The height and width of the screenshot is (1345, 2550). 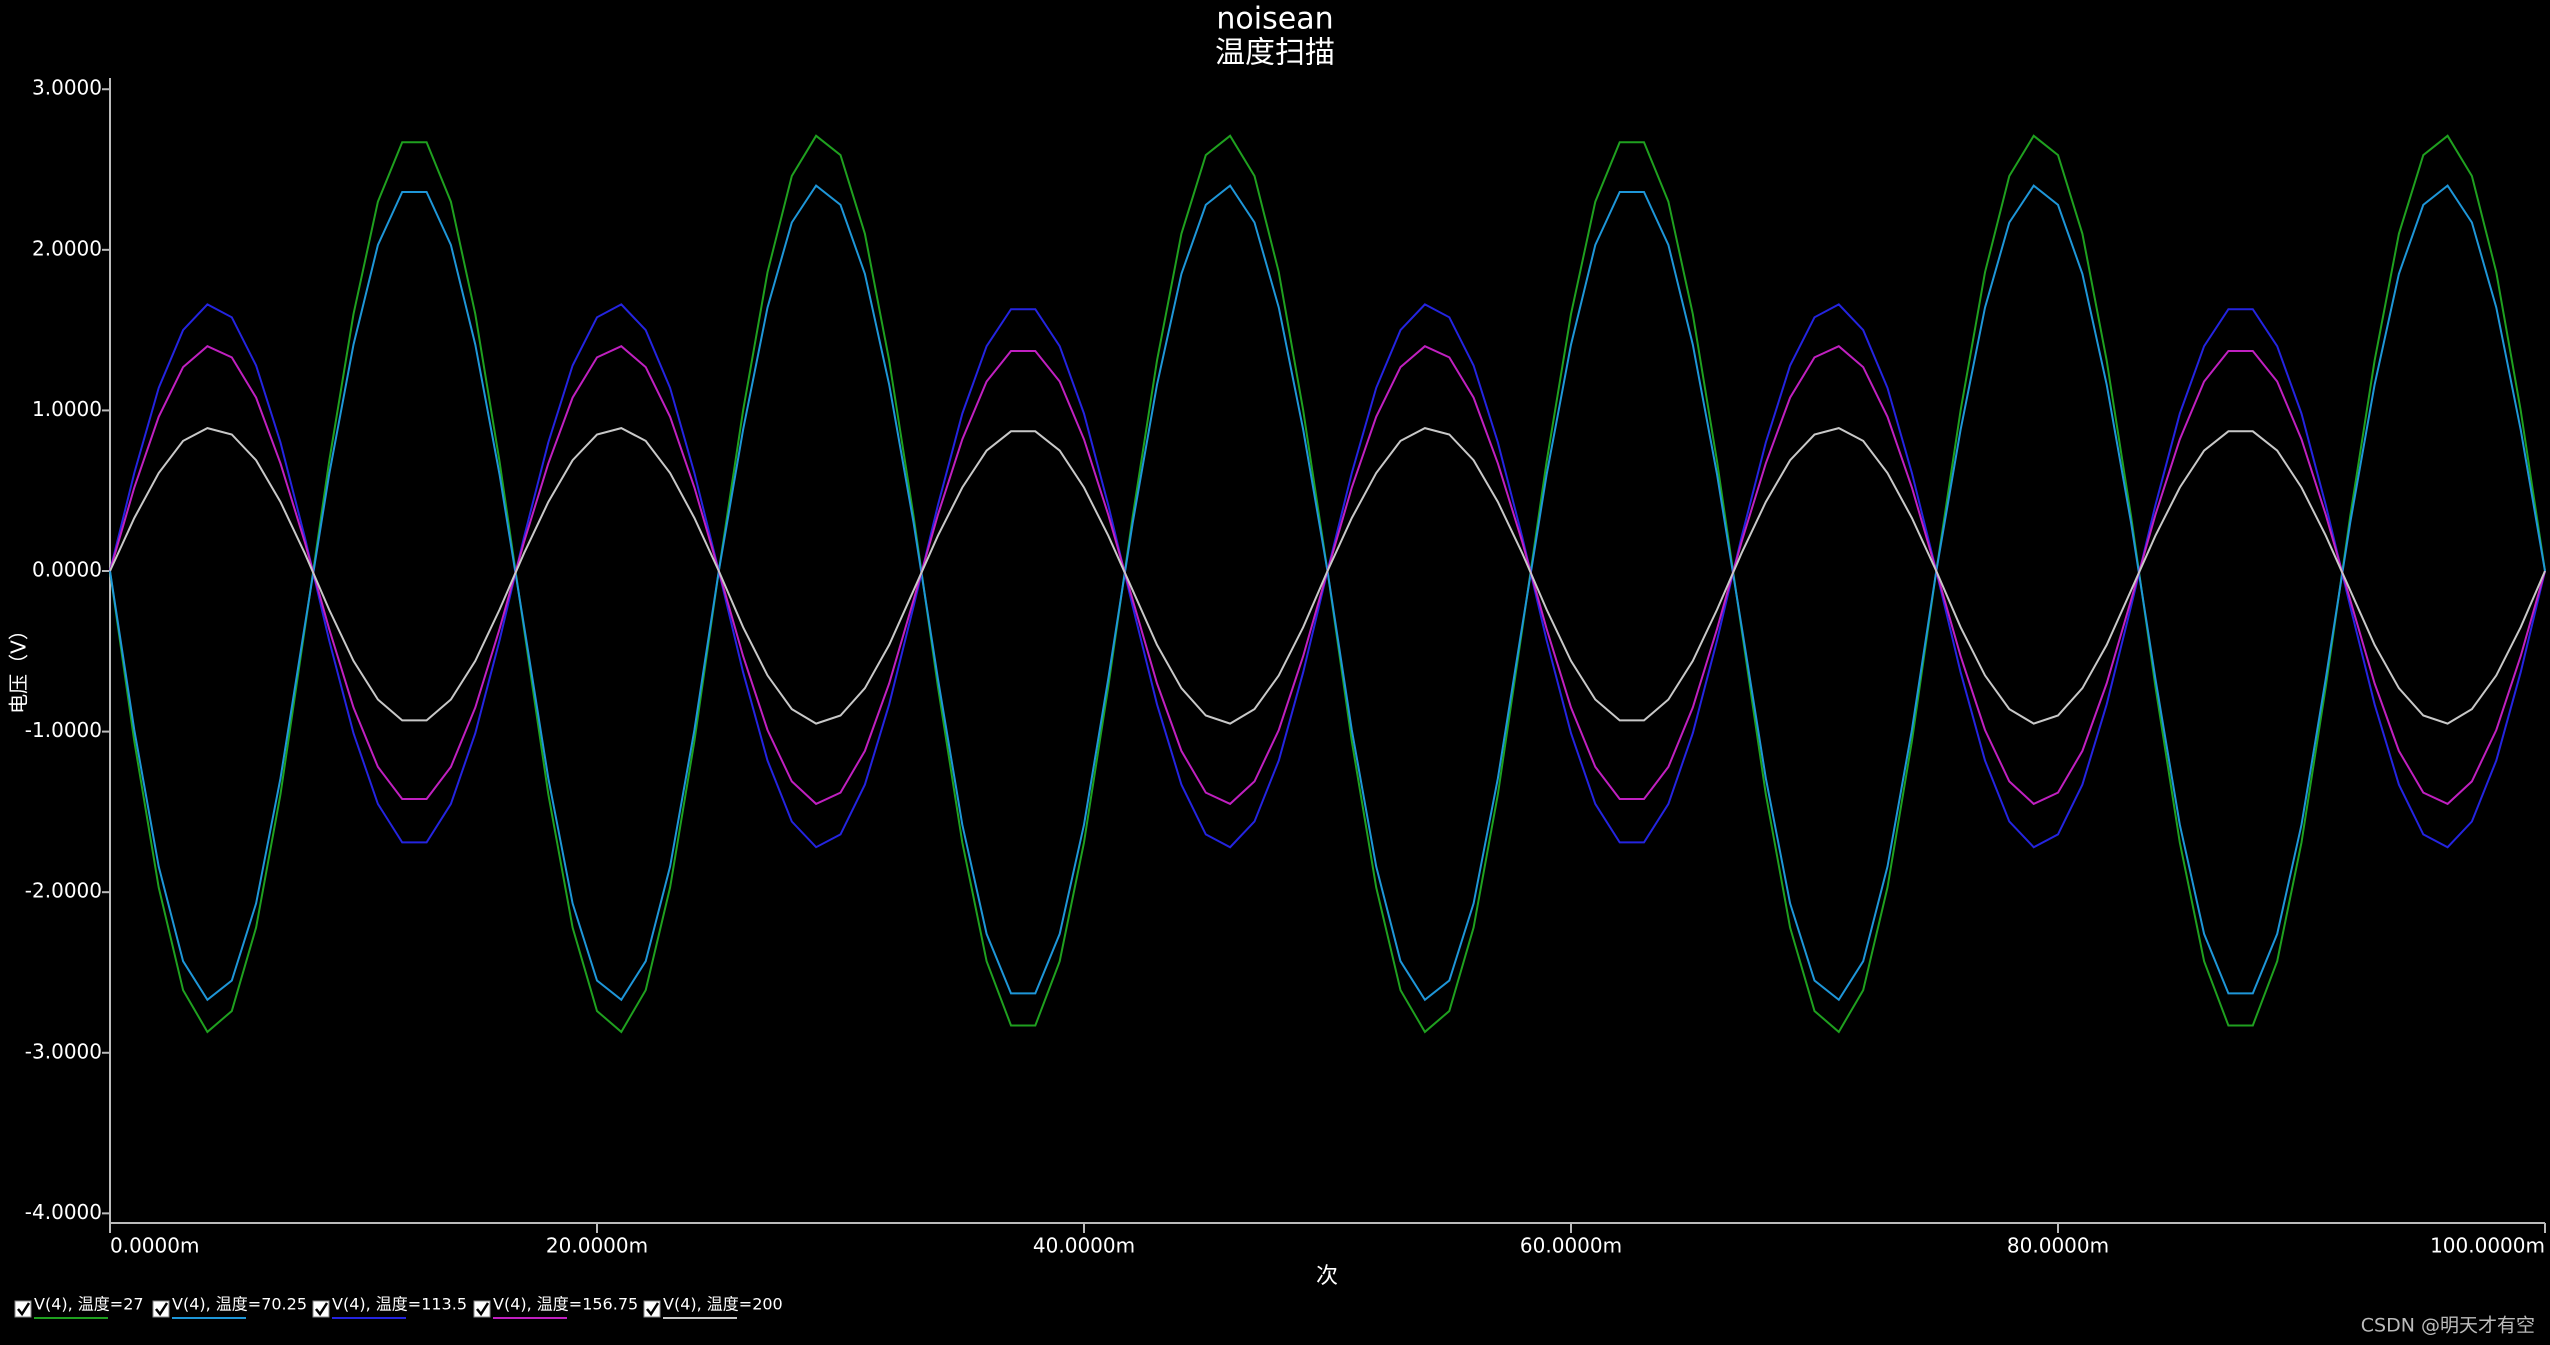 I want to click on legend-label: V(4), 温度=156.75, so click(x=565, y=1304).